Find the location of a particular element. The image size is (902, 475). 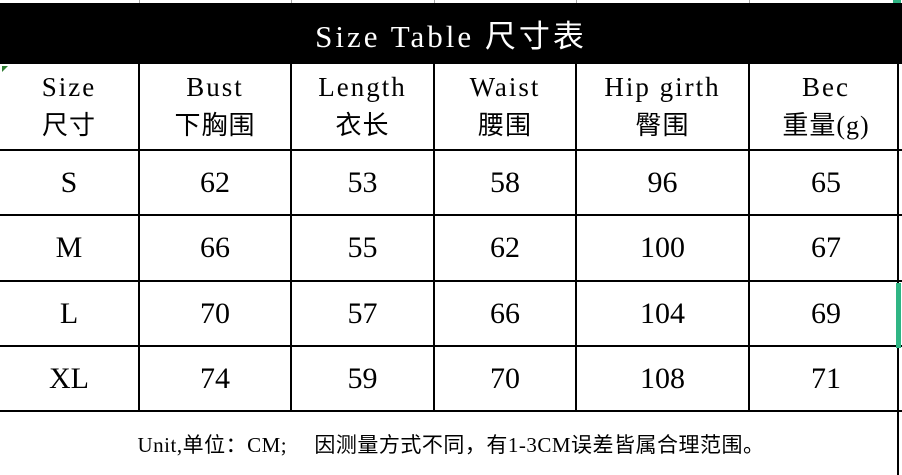

column-header-weight: Bec 重量(g) is located at coordinates (826, 107).